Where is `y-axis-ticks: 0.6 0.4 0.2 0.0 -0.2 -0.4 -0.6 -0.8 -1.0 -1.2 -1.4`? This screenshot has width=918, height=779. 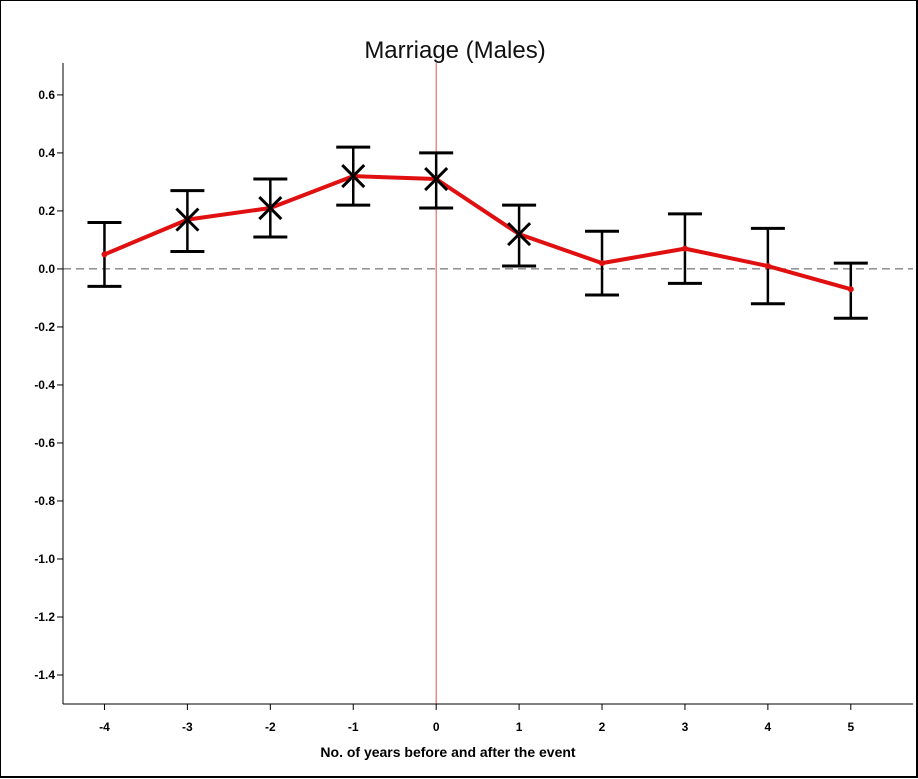
y-axis-ticks: 0.6 0.4 0.2 0.0 -0.2 -0.4 -0.6 -0.8 -1.0 -1.2 -1.4 is located at coordinates (48, 385).